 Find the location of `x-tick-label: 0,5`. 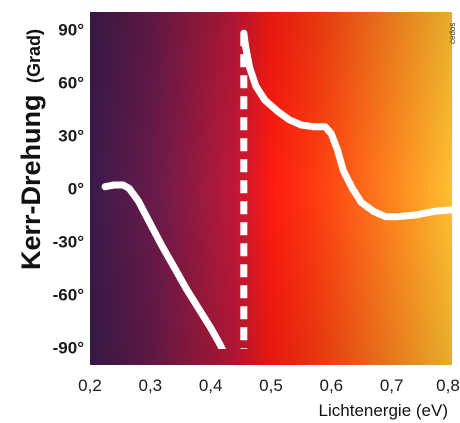

x-tick-label: 0,5 is located at coordinates (271, 385).